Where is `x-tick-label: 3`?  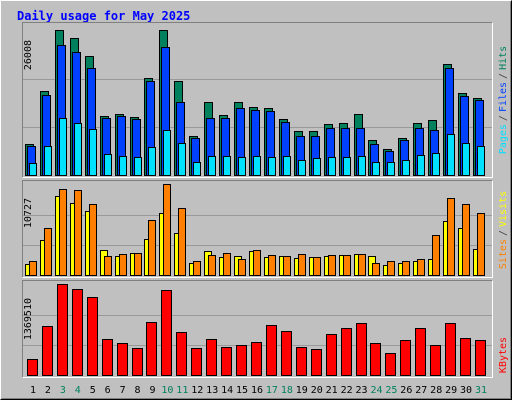
x-tick-label: 3 is located at coordinates (63, 390).